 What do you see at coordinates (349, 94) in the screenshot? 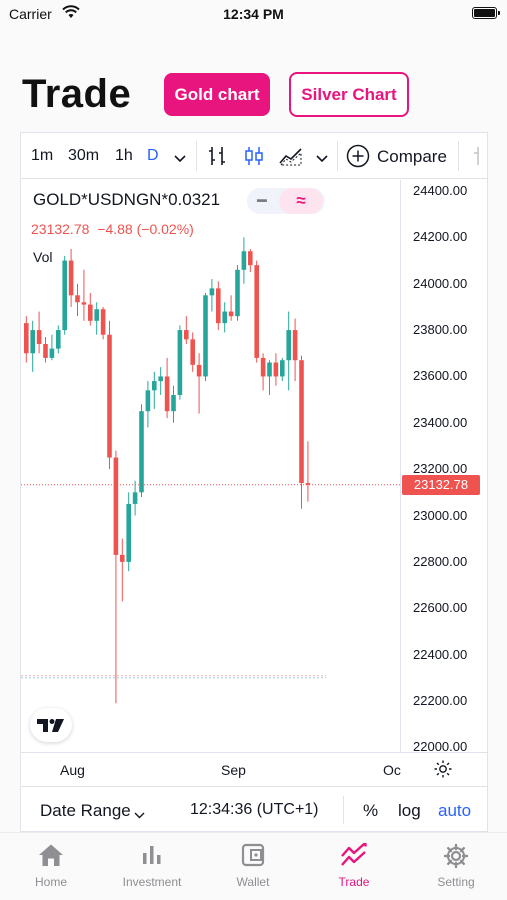
I see `silver-chart-button: Silver Chart` at bounding box center [349, 94].